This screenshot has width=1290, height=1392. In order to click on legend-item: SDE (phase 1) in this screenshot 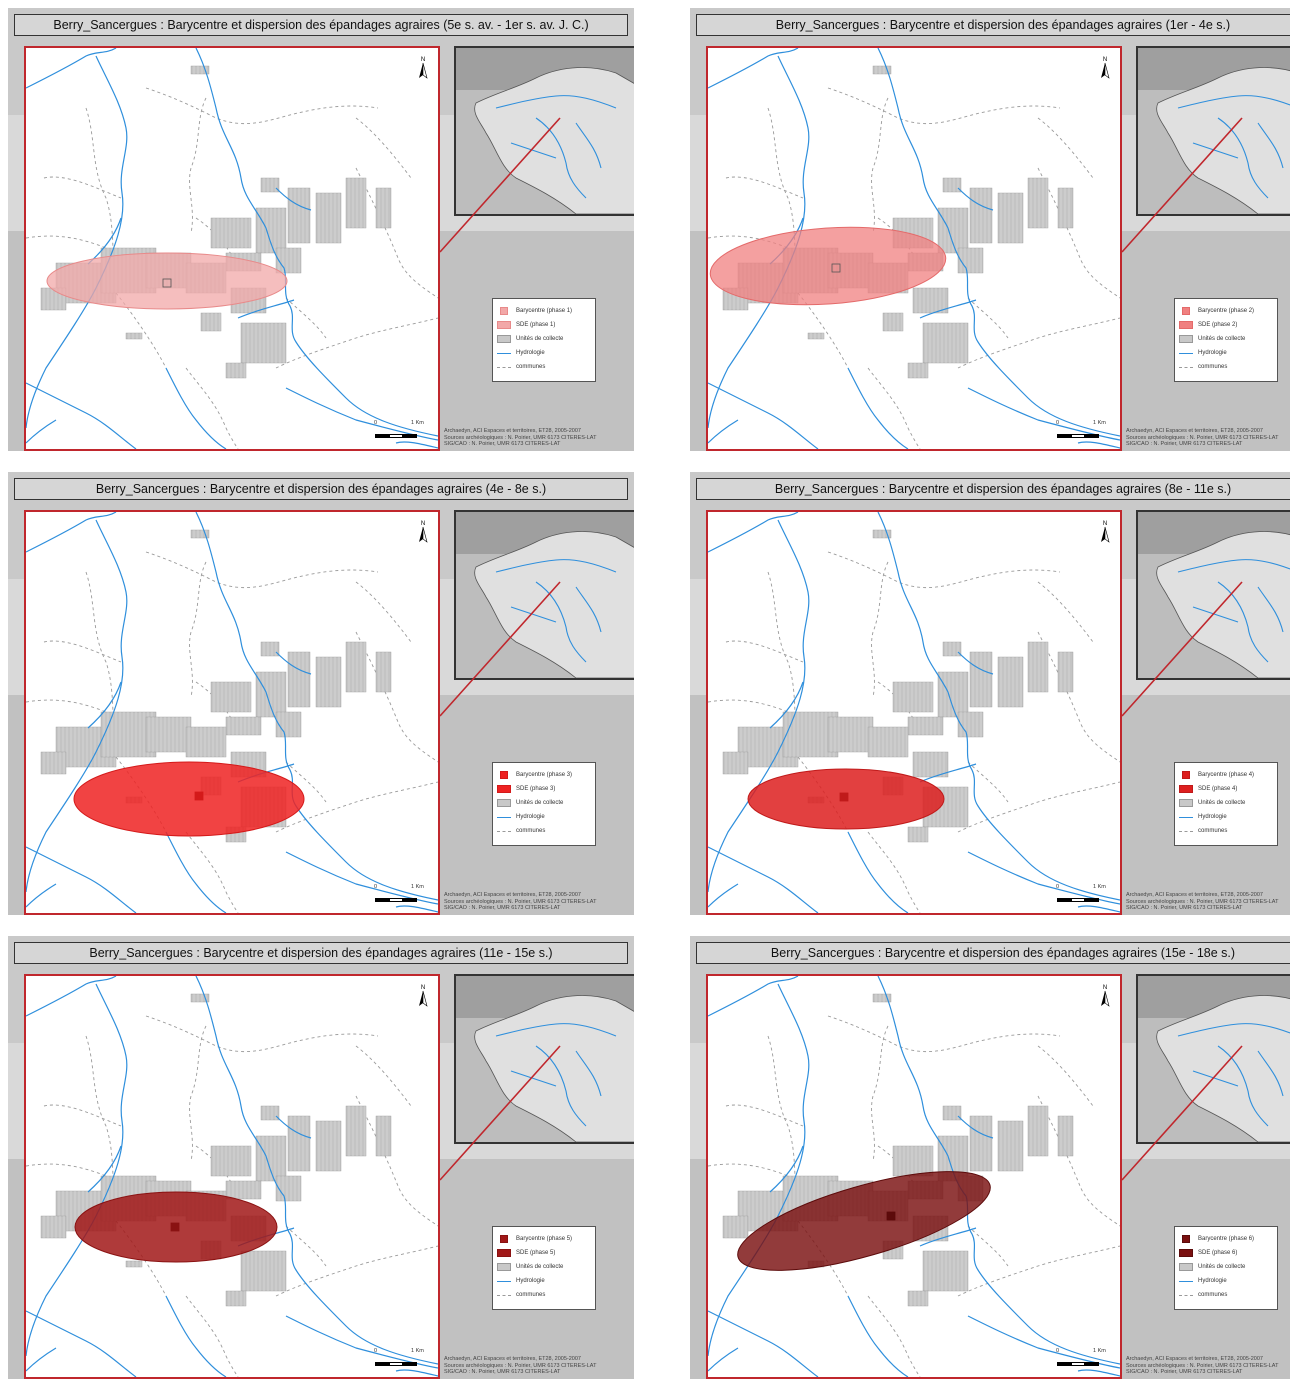, I will do `click(544, 325)`.